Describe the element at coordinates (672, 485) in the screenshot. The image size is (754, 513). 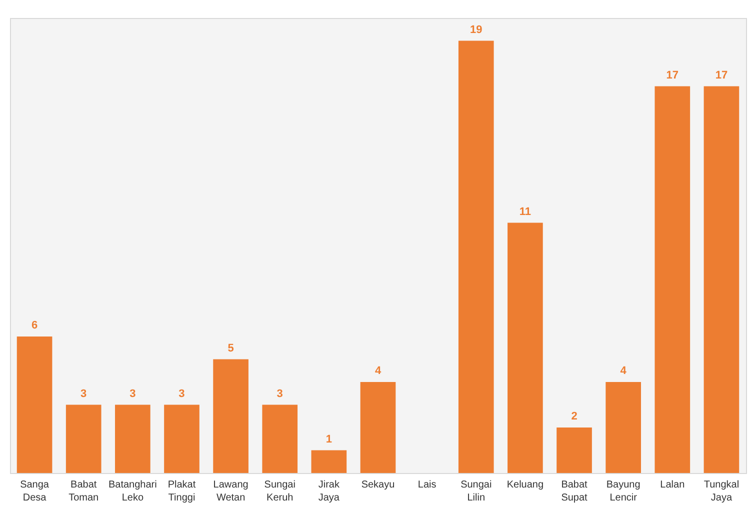
I see `x-tick-label: Lalan` at that location.